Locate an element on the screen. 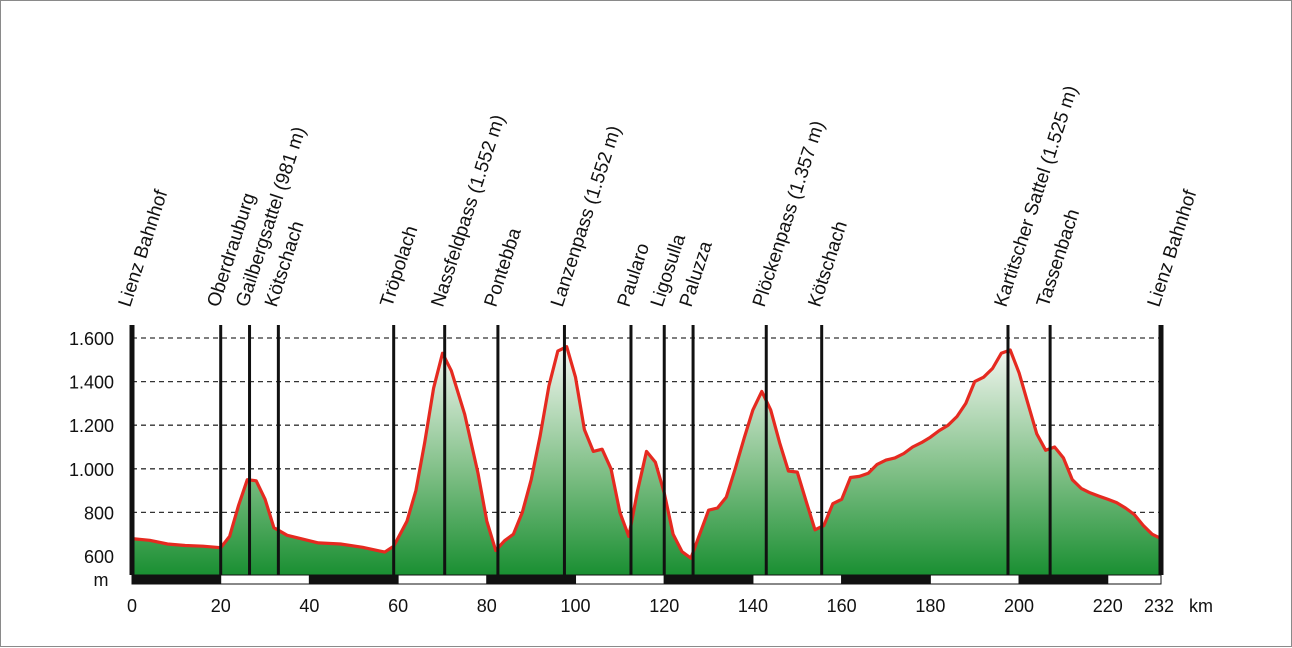  x-tick-label: 120 is located at coordinates (664, 606).